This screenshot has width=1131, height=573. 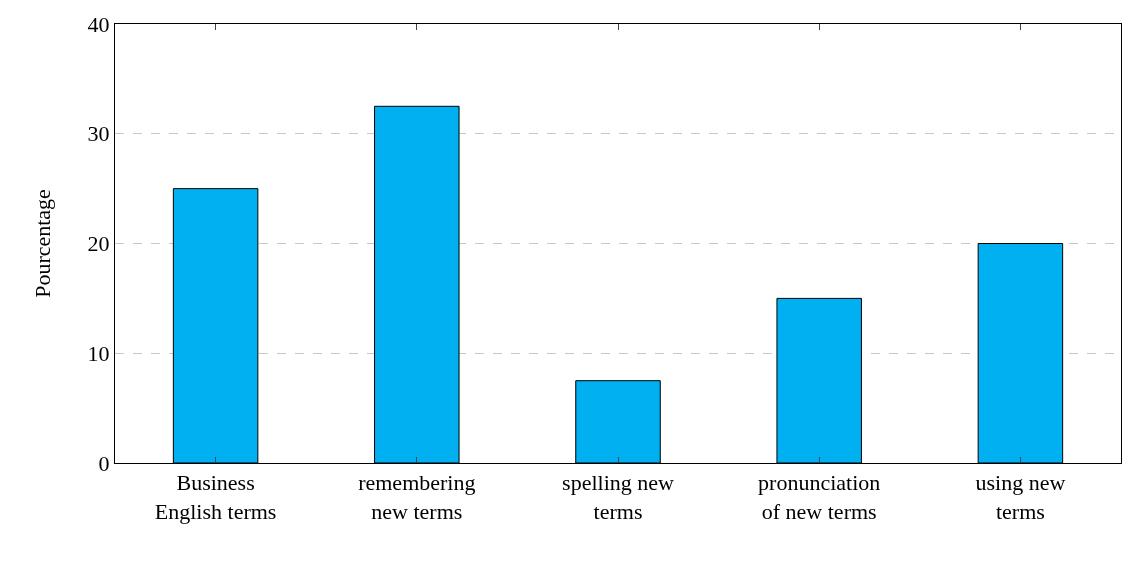 I want to click on y-axis-title: Pourcentage, so click(x=43, y=243).